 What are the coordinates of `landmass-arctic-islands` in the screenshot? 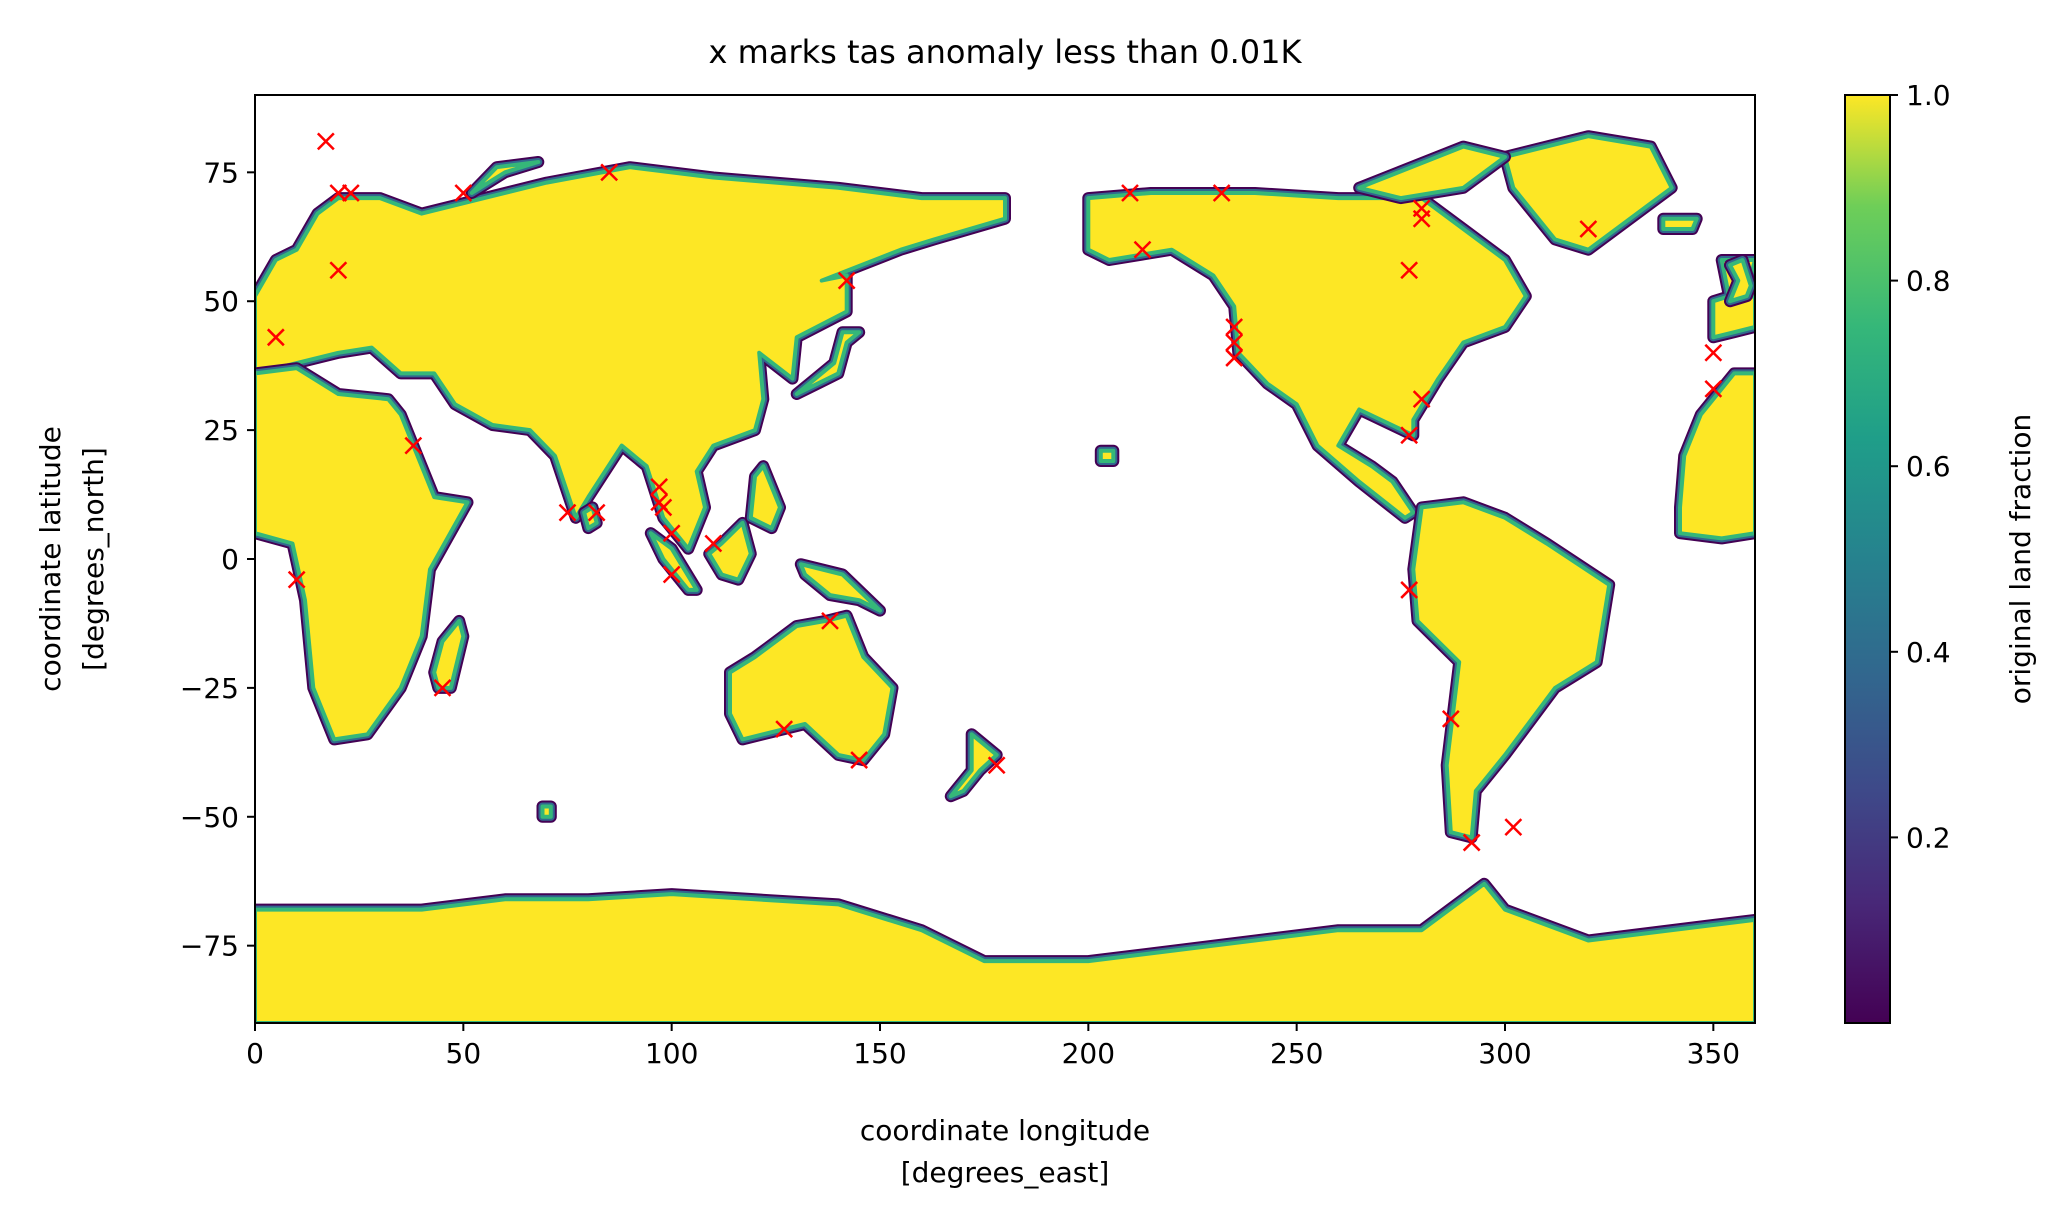 It's located at (1432, 172).